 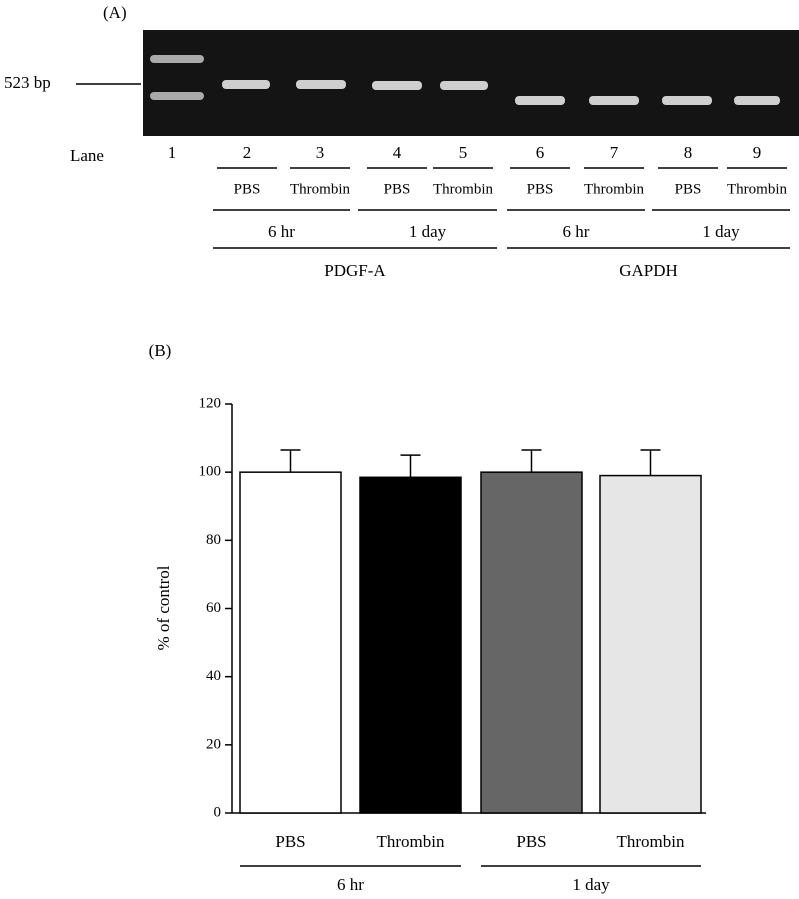 I want to click on gel-bands, so click(x=465, y=80).